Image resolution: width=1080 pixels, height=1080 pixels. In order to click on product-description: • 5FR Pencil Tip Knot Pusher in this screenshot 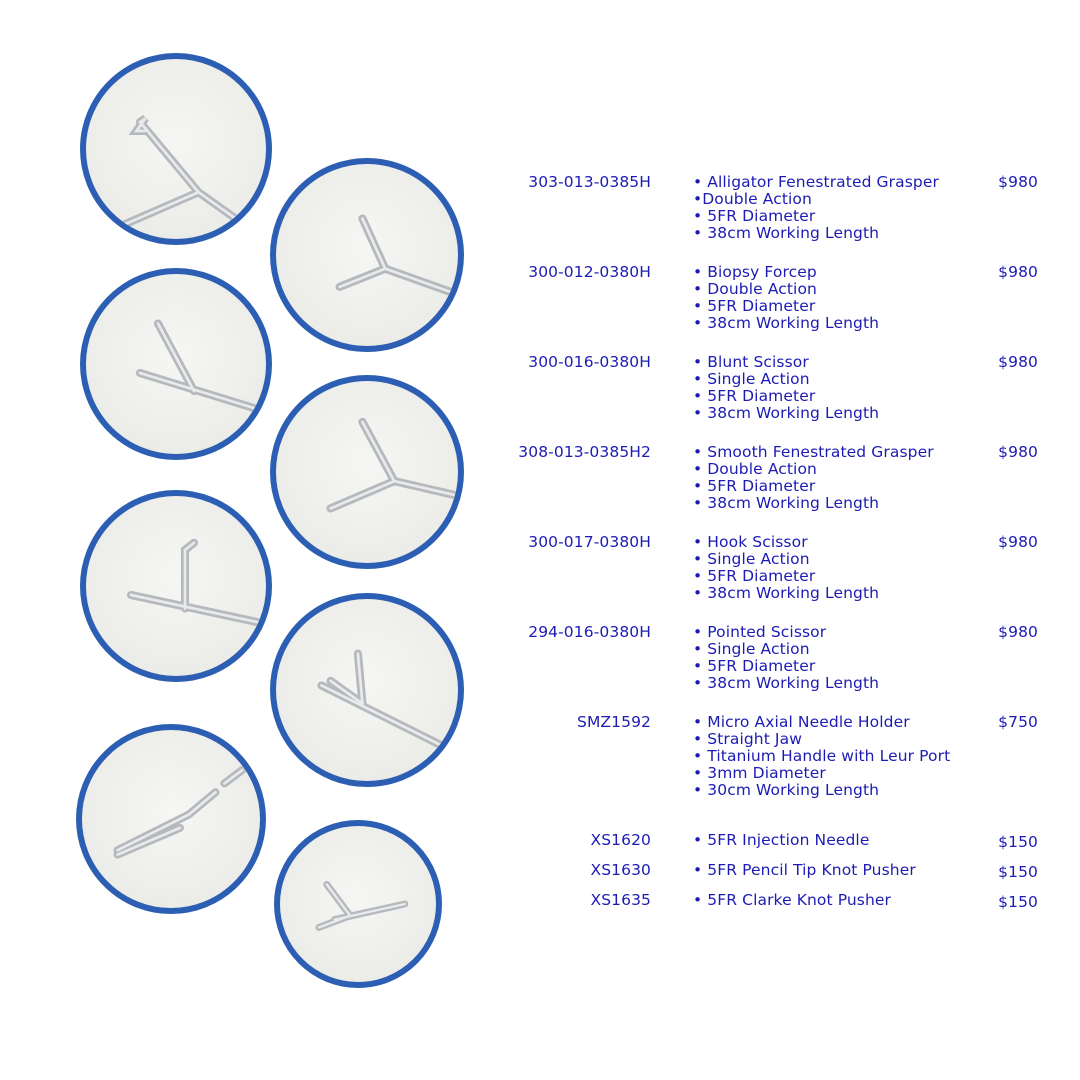, I will do `click(804, 870)`.